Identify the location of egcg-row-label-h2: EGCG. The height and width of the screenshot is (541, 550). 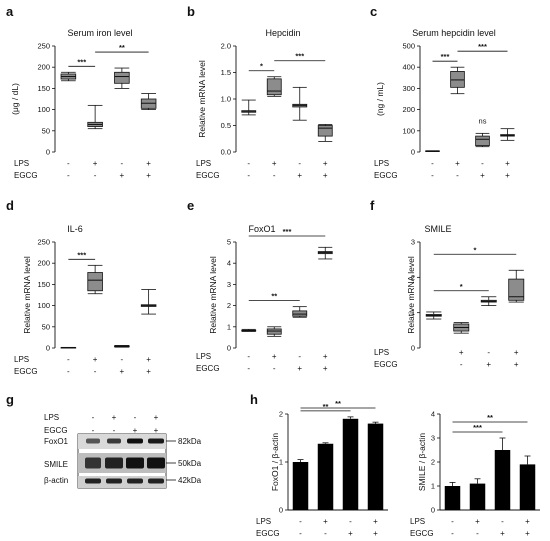
(422, 533).